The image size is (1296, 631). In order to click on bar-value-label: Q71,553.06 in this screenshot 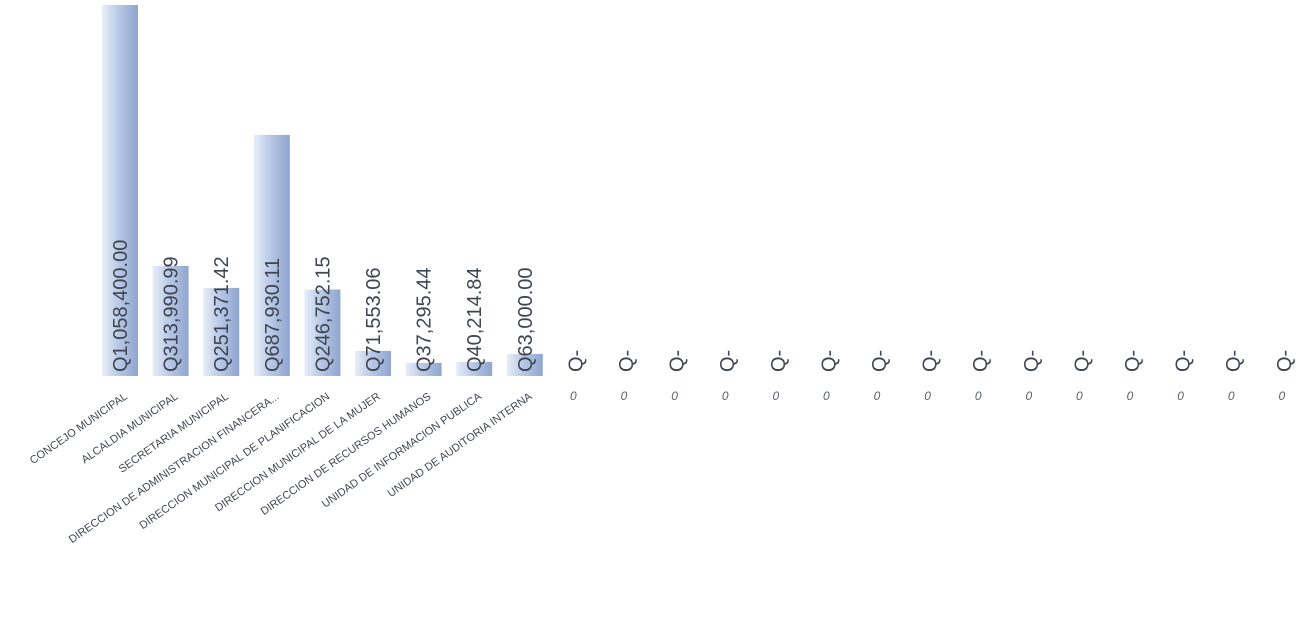, I will do `click(374, 319)`.